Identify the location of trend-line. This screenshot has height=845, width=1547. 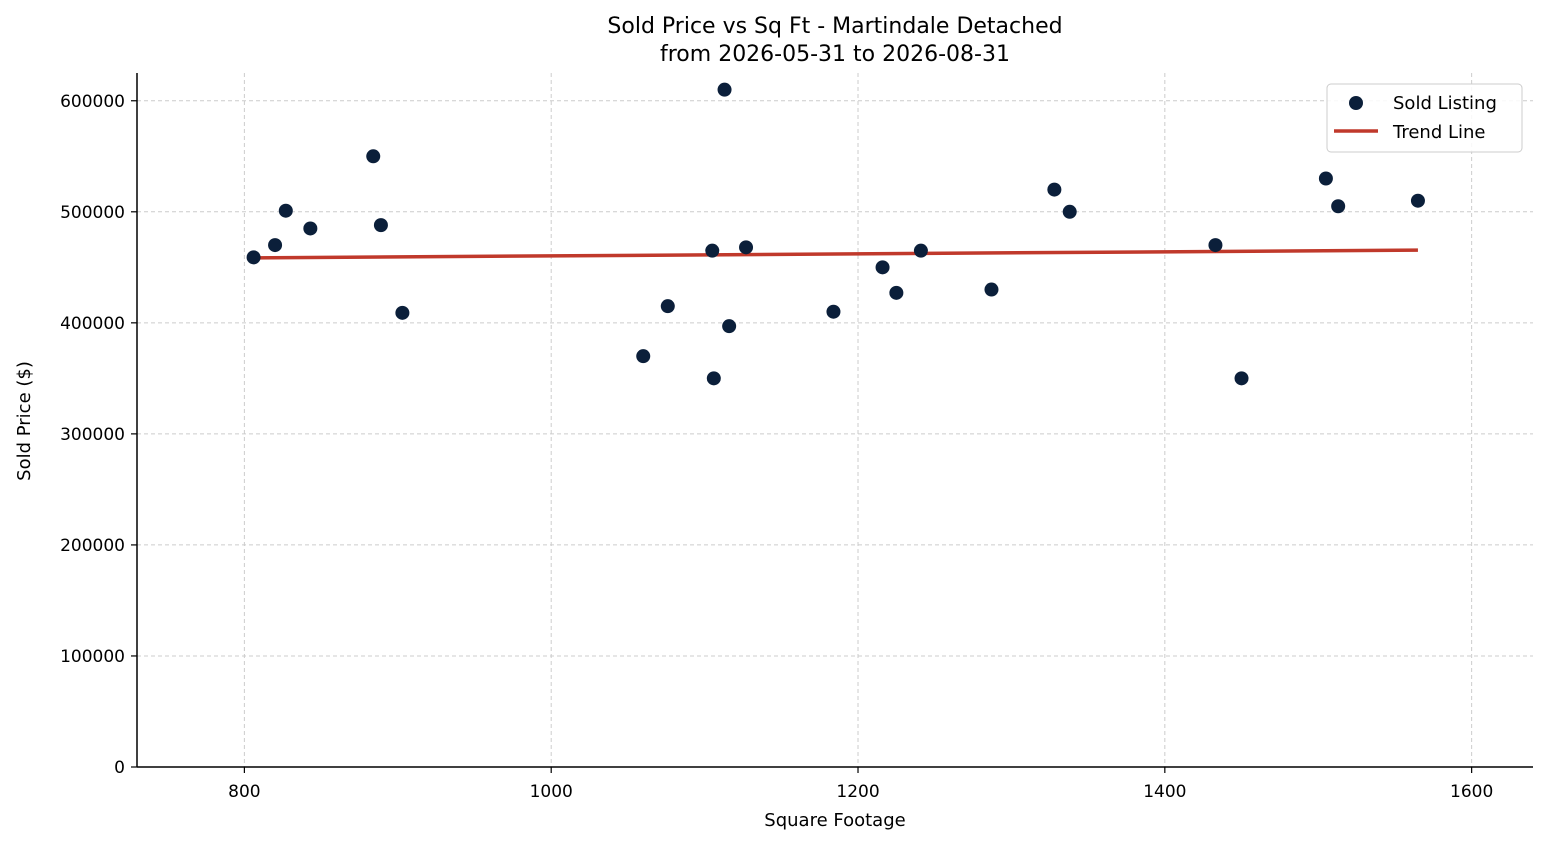
(835, 254).